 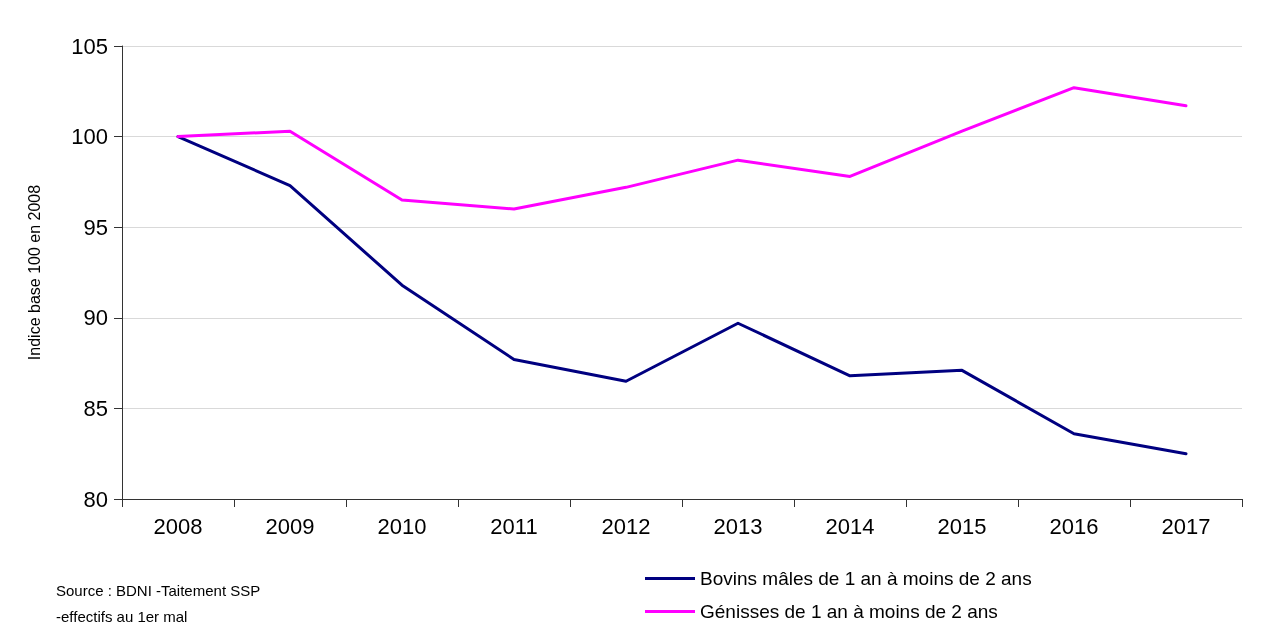 What do you see at coordinates (89, 137) in the screenshot?
I see `y-tick-label: 100` at bounding box center [89, 137].